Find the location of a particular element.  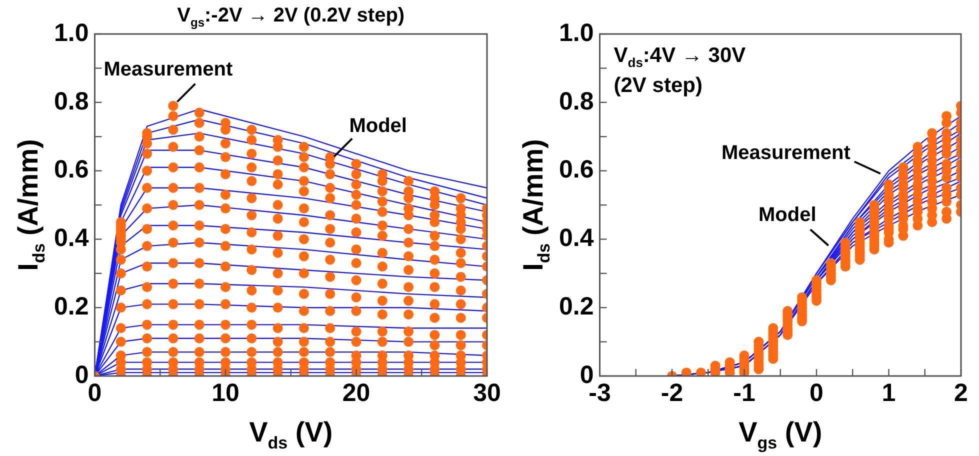

x-tick-label: -2 is located at coordinates (672, 392).